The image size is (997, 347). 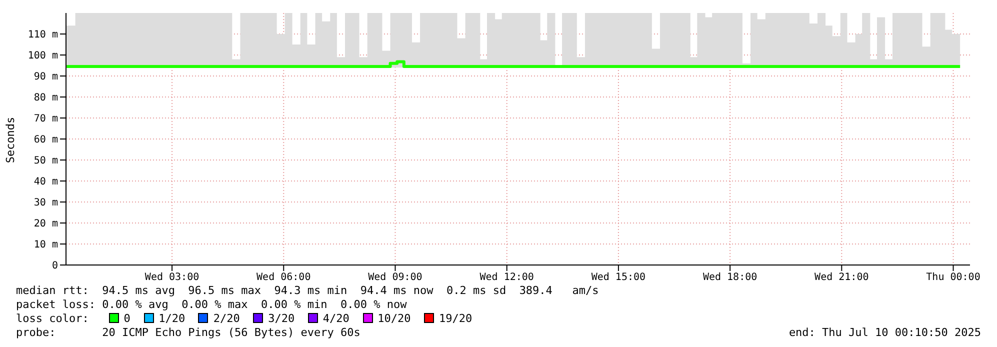 What do you see at coordinates (226, 318) in the screenshot?
I see `text: 2/20` at bounding box center [226, 318].